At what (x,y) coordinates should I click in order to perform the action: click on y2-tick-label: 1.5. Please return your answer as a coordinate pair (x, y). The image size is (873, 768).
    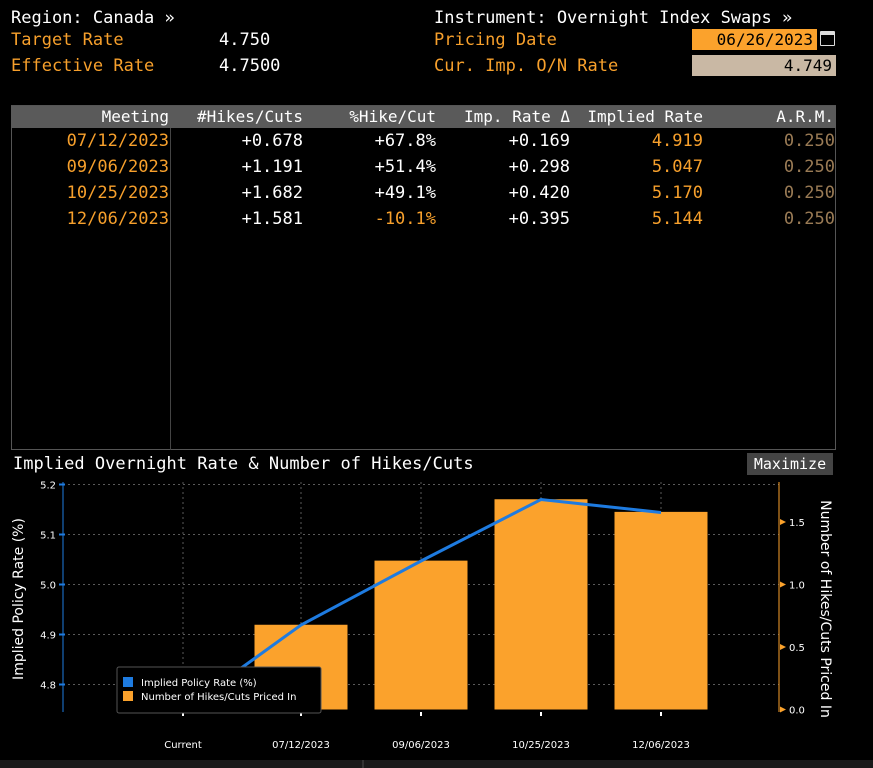
    Looking at the image, I should click on (797, 523).